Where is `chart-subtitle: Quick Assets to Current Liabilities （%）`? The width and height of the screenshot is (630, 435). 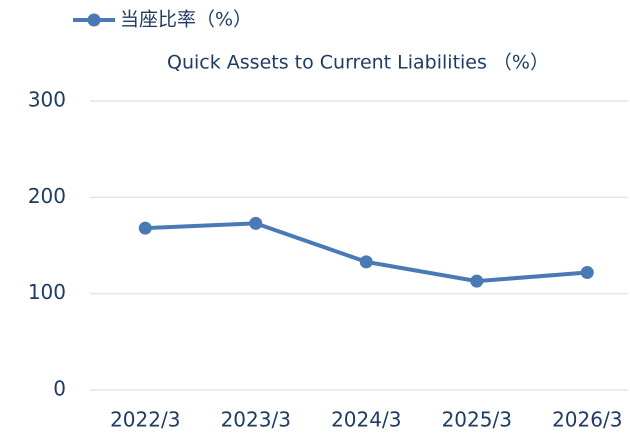 chart-subtitle: Quick Assets to Current Liabilities （%） is located at coordinates (358, 63).